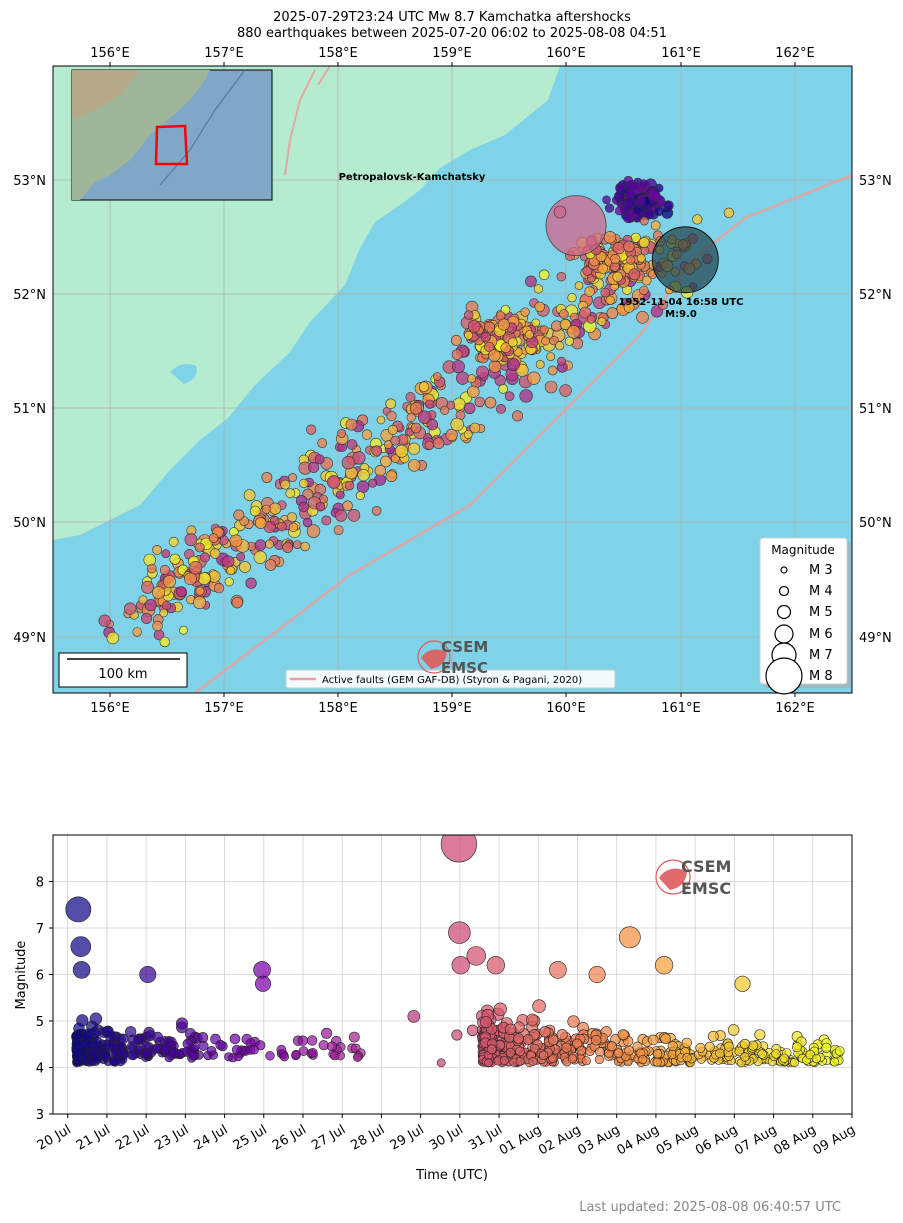  Describe the element at coordinates (834, 1140) in the screenshot. I see `chart-x-tick-label: 09 Aug` at that location.